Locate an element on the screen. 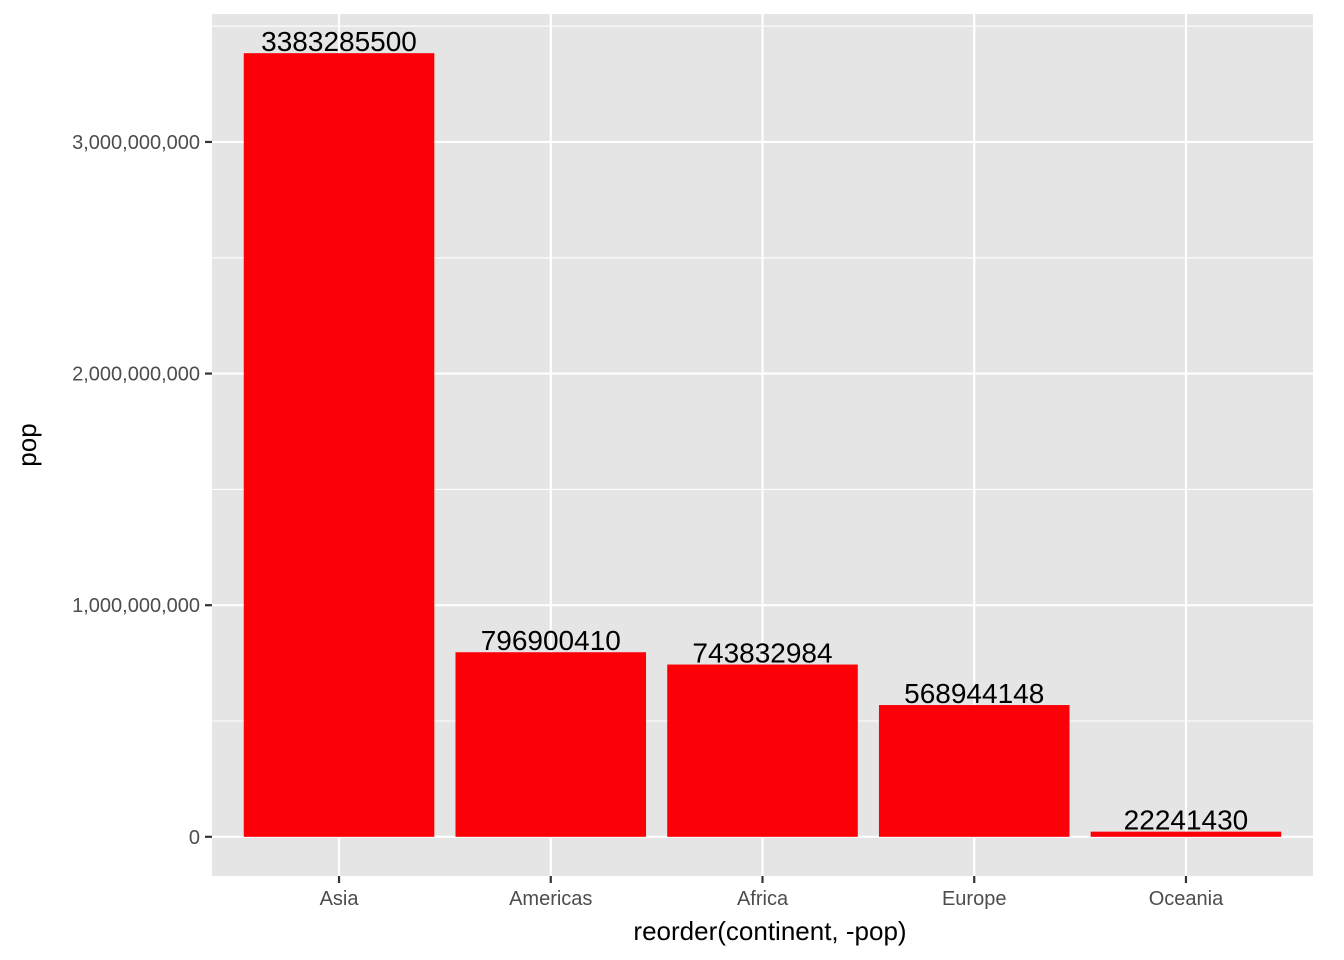 The height and width of the screenshot is (960, 1344). x-tick-label: Europe is located at coordinates (974, 899).